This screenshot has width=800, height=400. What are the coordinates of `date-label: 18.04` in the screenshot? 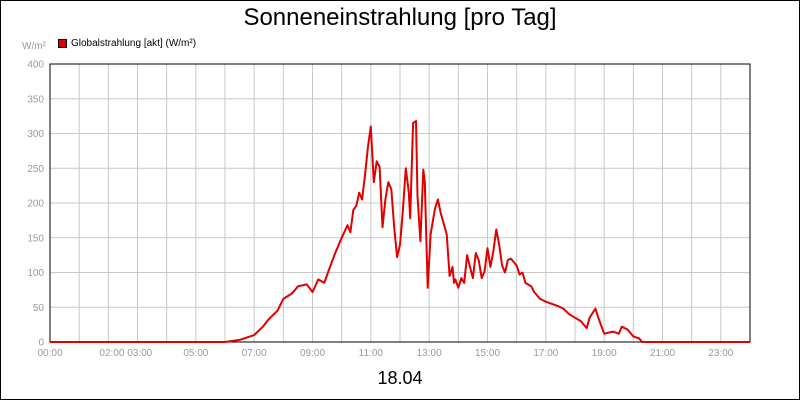 It's located at (400, 378).